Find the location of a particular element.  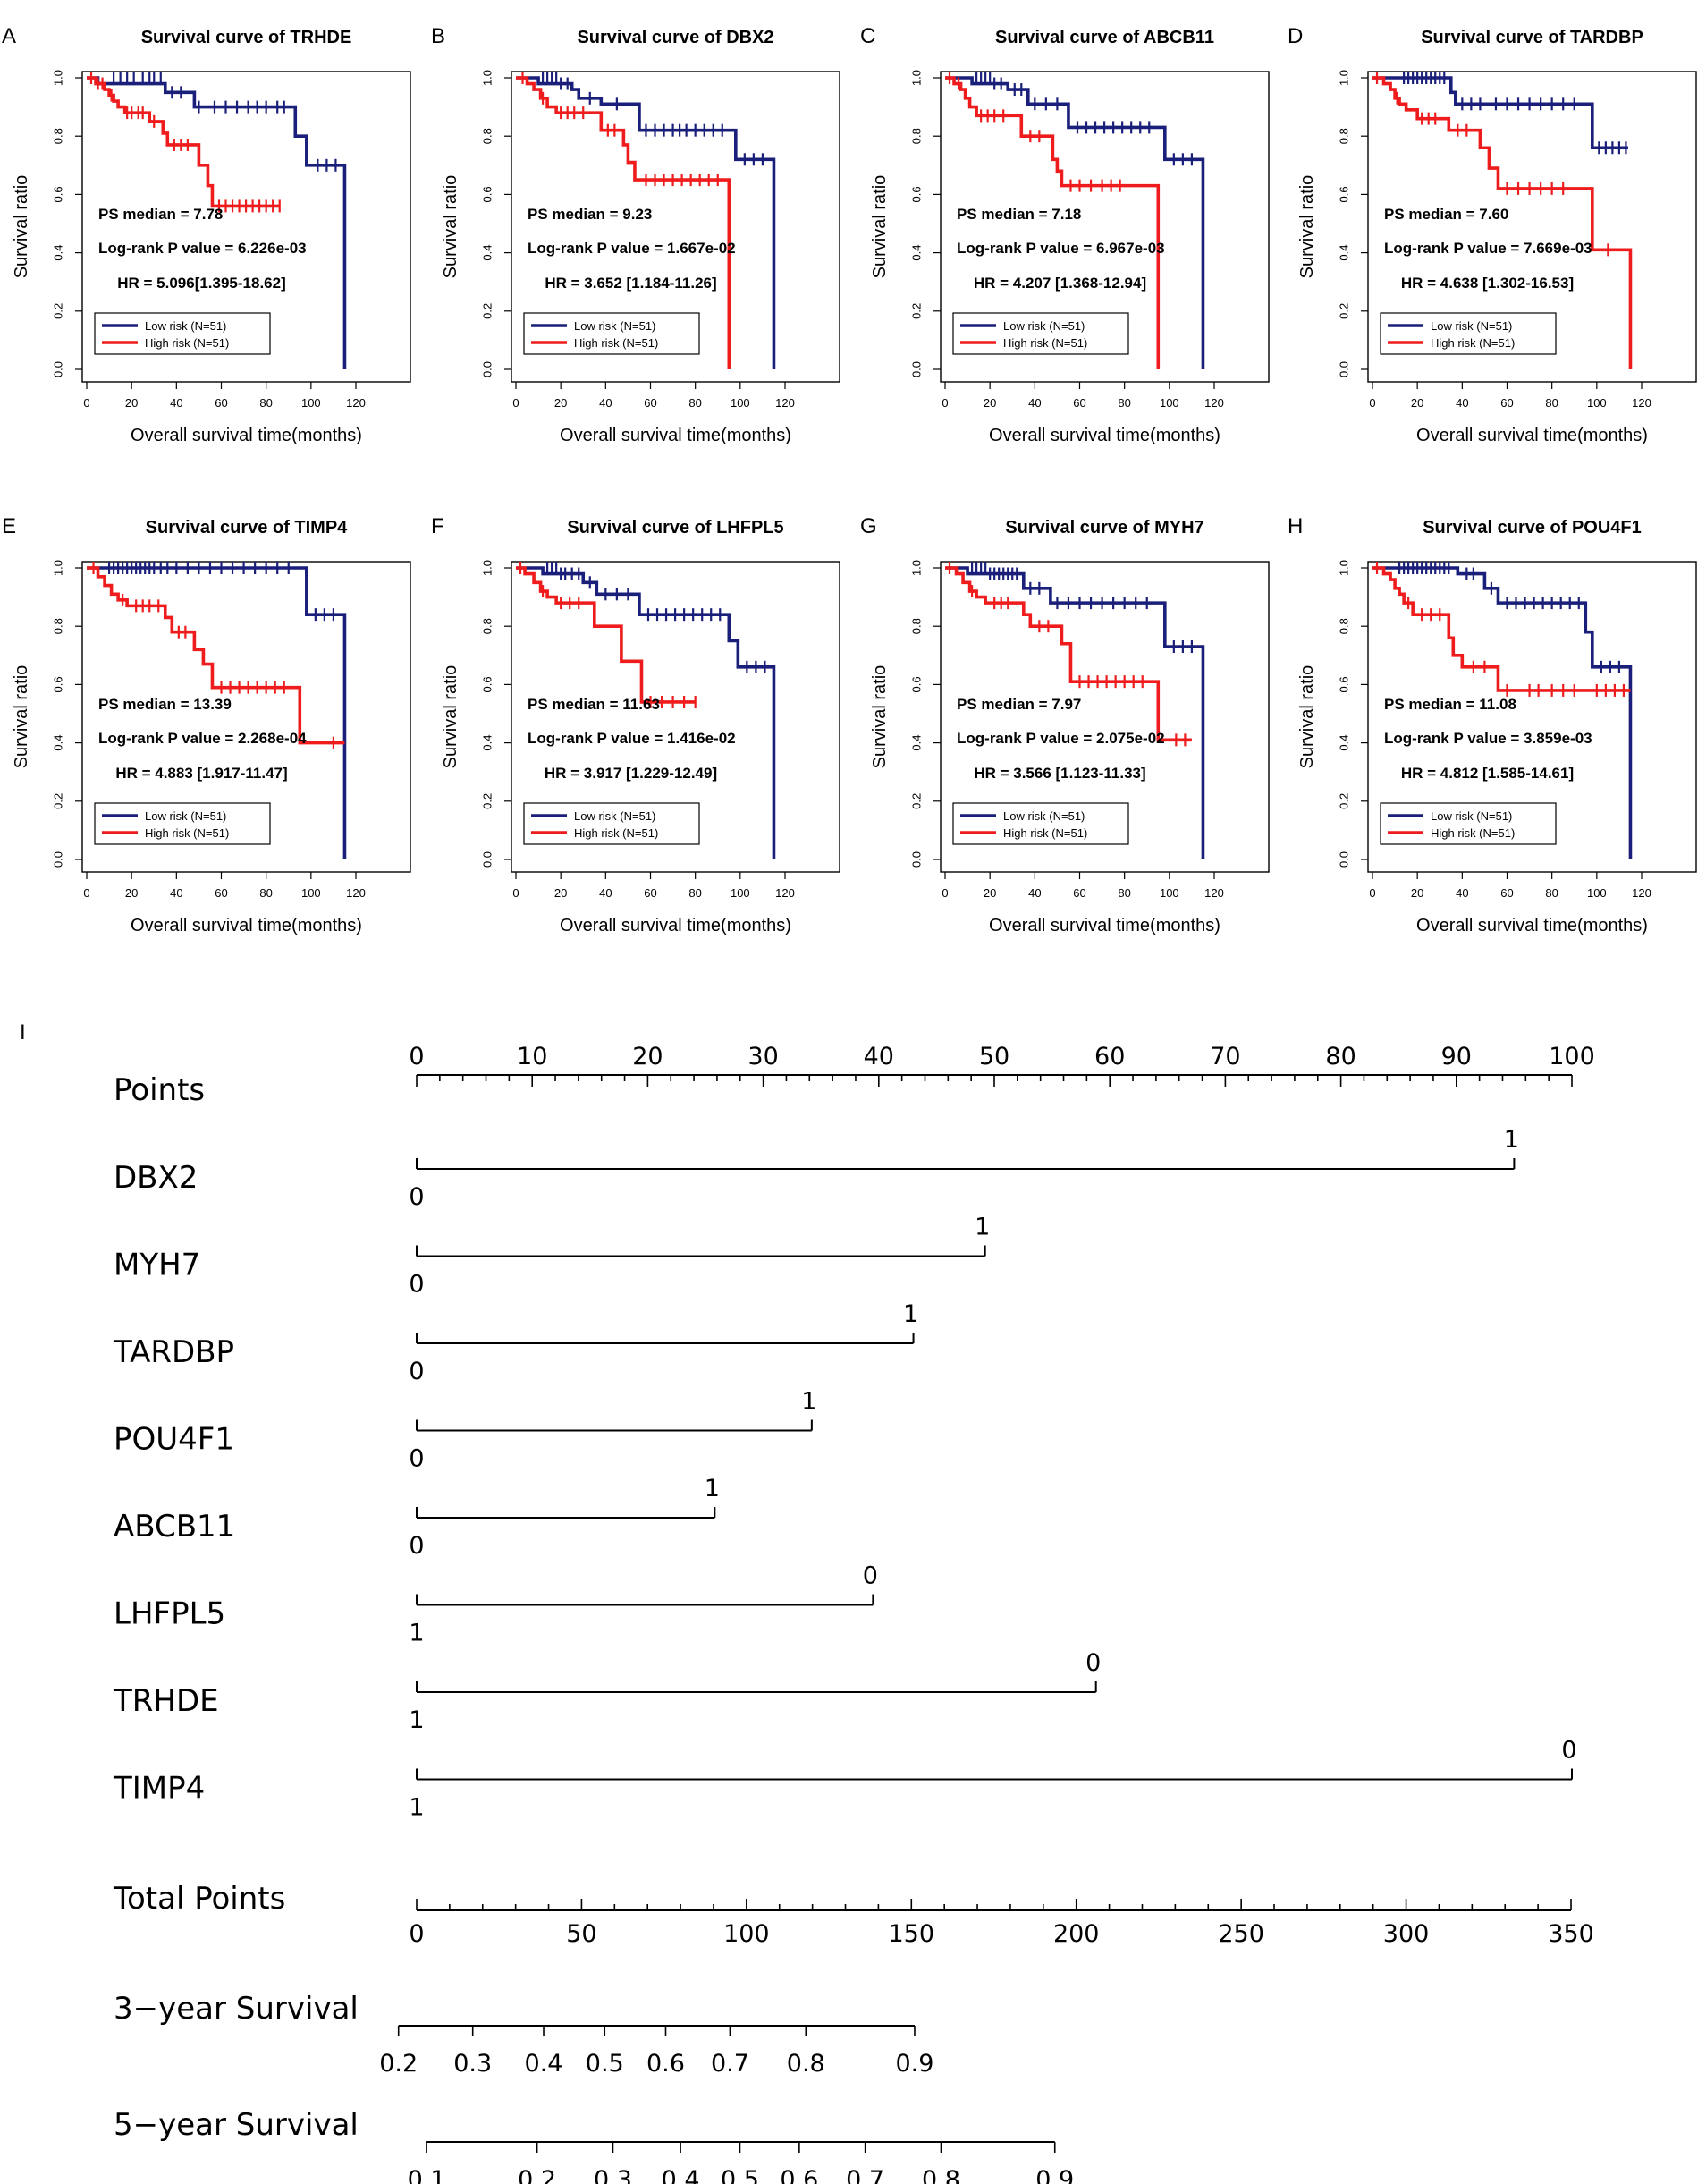

chart-title-B: Survival curve of DBX2 is located at coordinates (675, 37).